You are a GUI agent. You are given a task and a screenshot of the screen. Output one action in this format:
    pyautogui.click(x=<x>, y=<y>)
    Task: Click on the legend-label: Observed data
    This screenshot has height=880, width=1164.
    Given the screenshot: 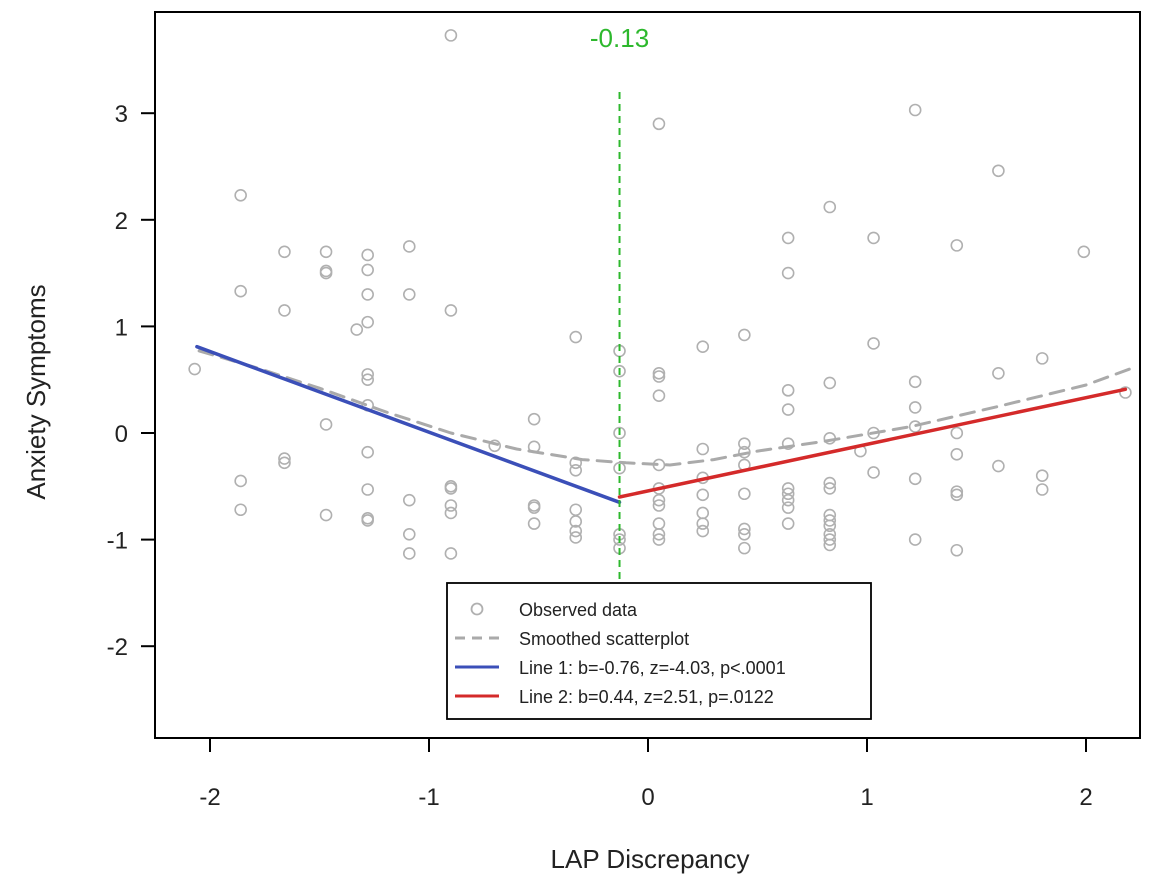 What is the action you would take?
    pyautogui.click(x=578, y=610)
    